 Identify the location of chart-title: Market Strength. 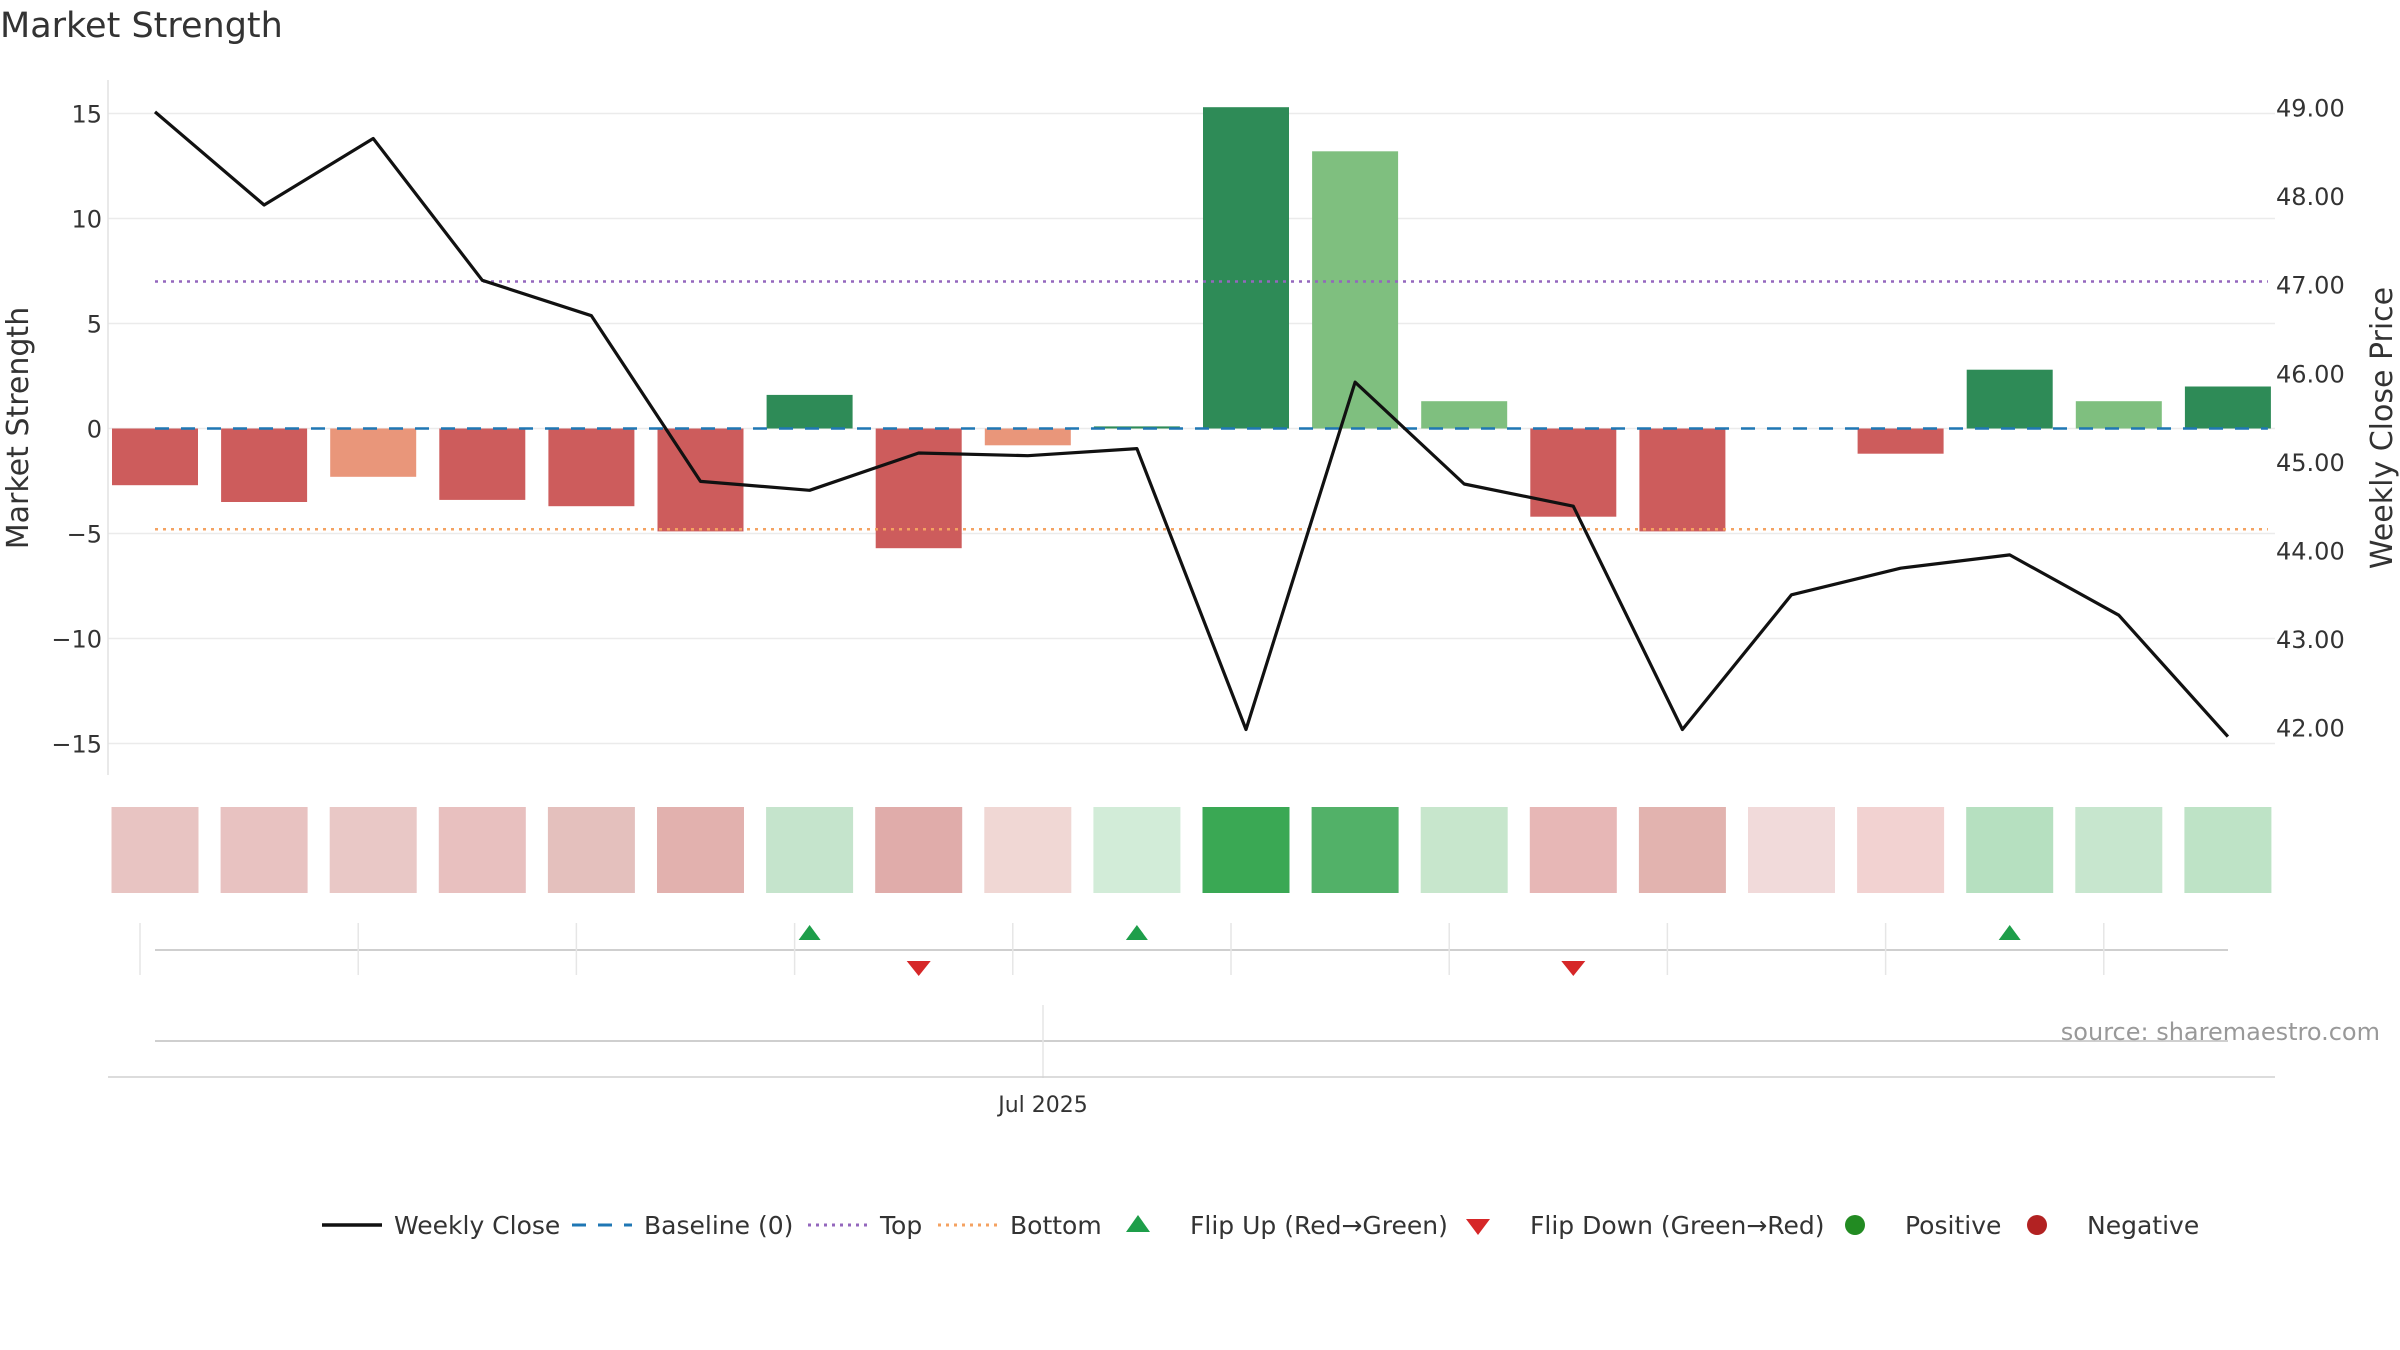
(141, 26).